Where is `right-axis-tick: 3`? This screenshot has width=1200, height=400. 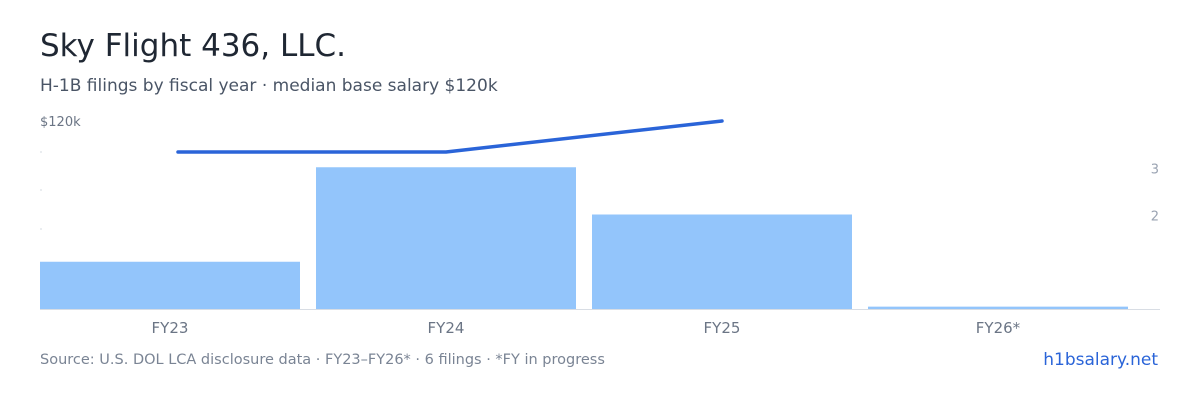 right-axis-tick: 3 is located at coordinates (1155, 169).